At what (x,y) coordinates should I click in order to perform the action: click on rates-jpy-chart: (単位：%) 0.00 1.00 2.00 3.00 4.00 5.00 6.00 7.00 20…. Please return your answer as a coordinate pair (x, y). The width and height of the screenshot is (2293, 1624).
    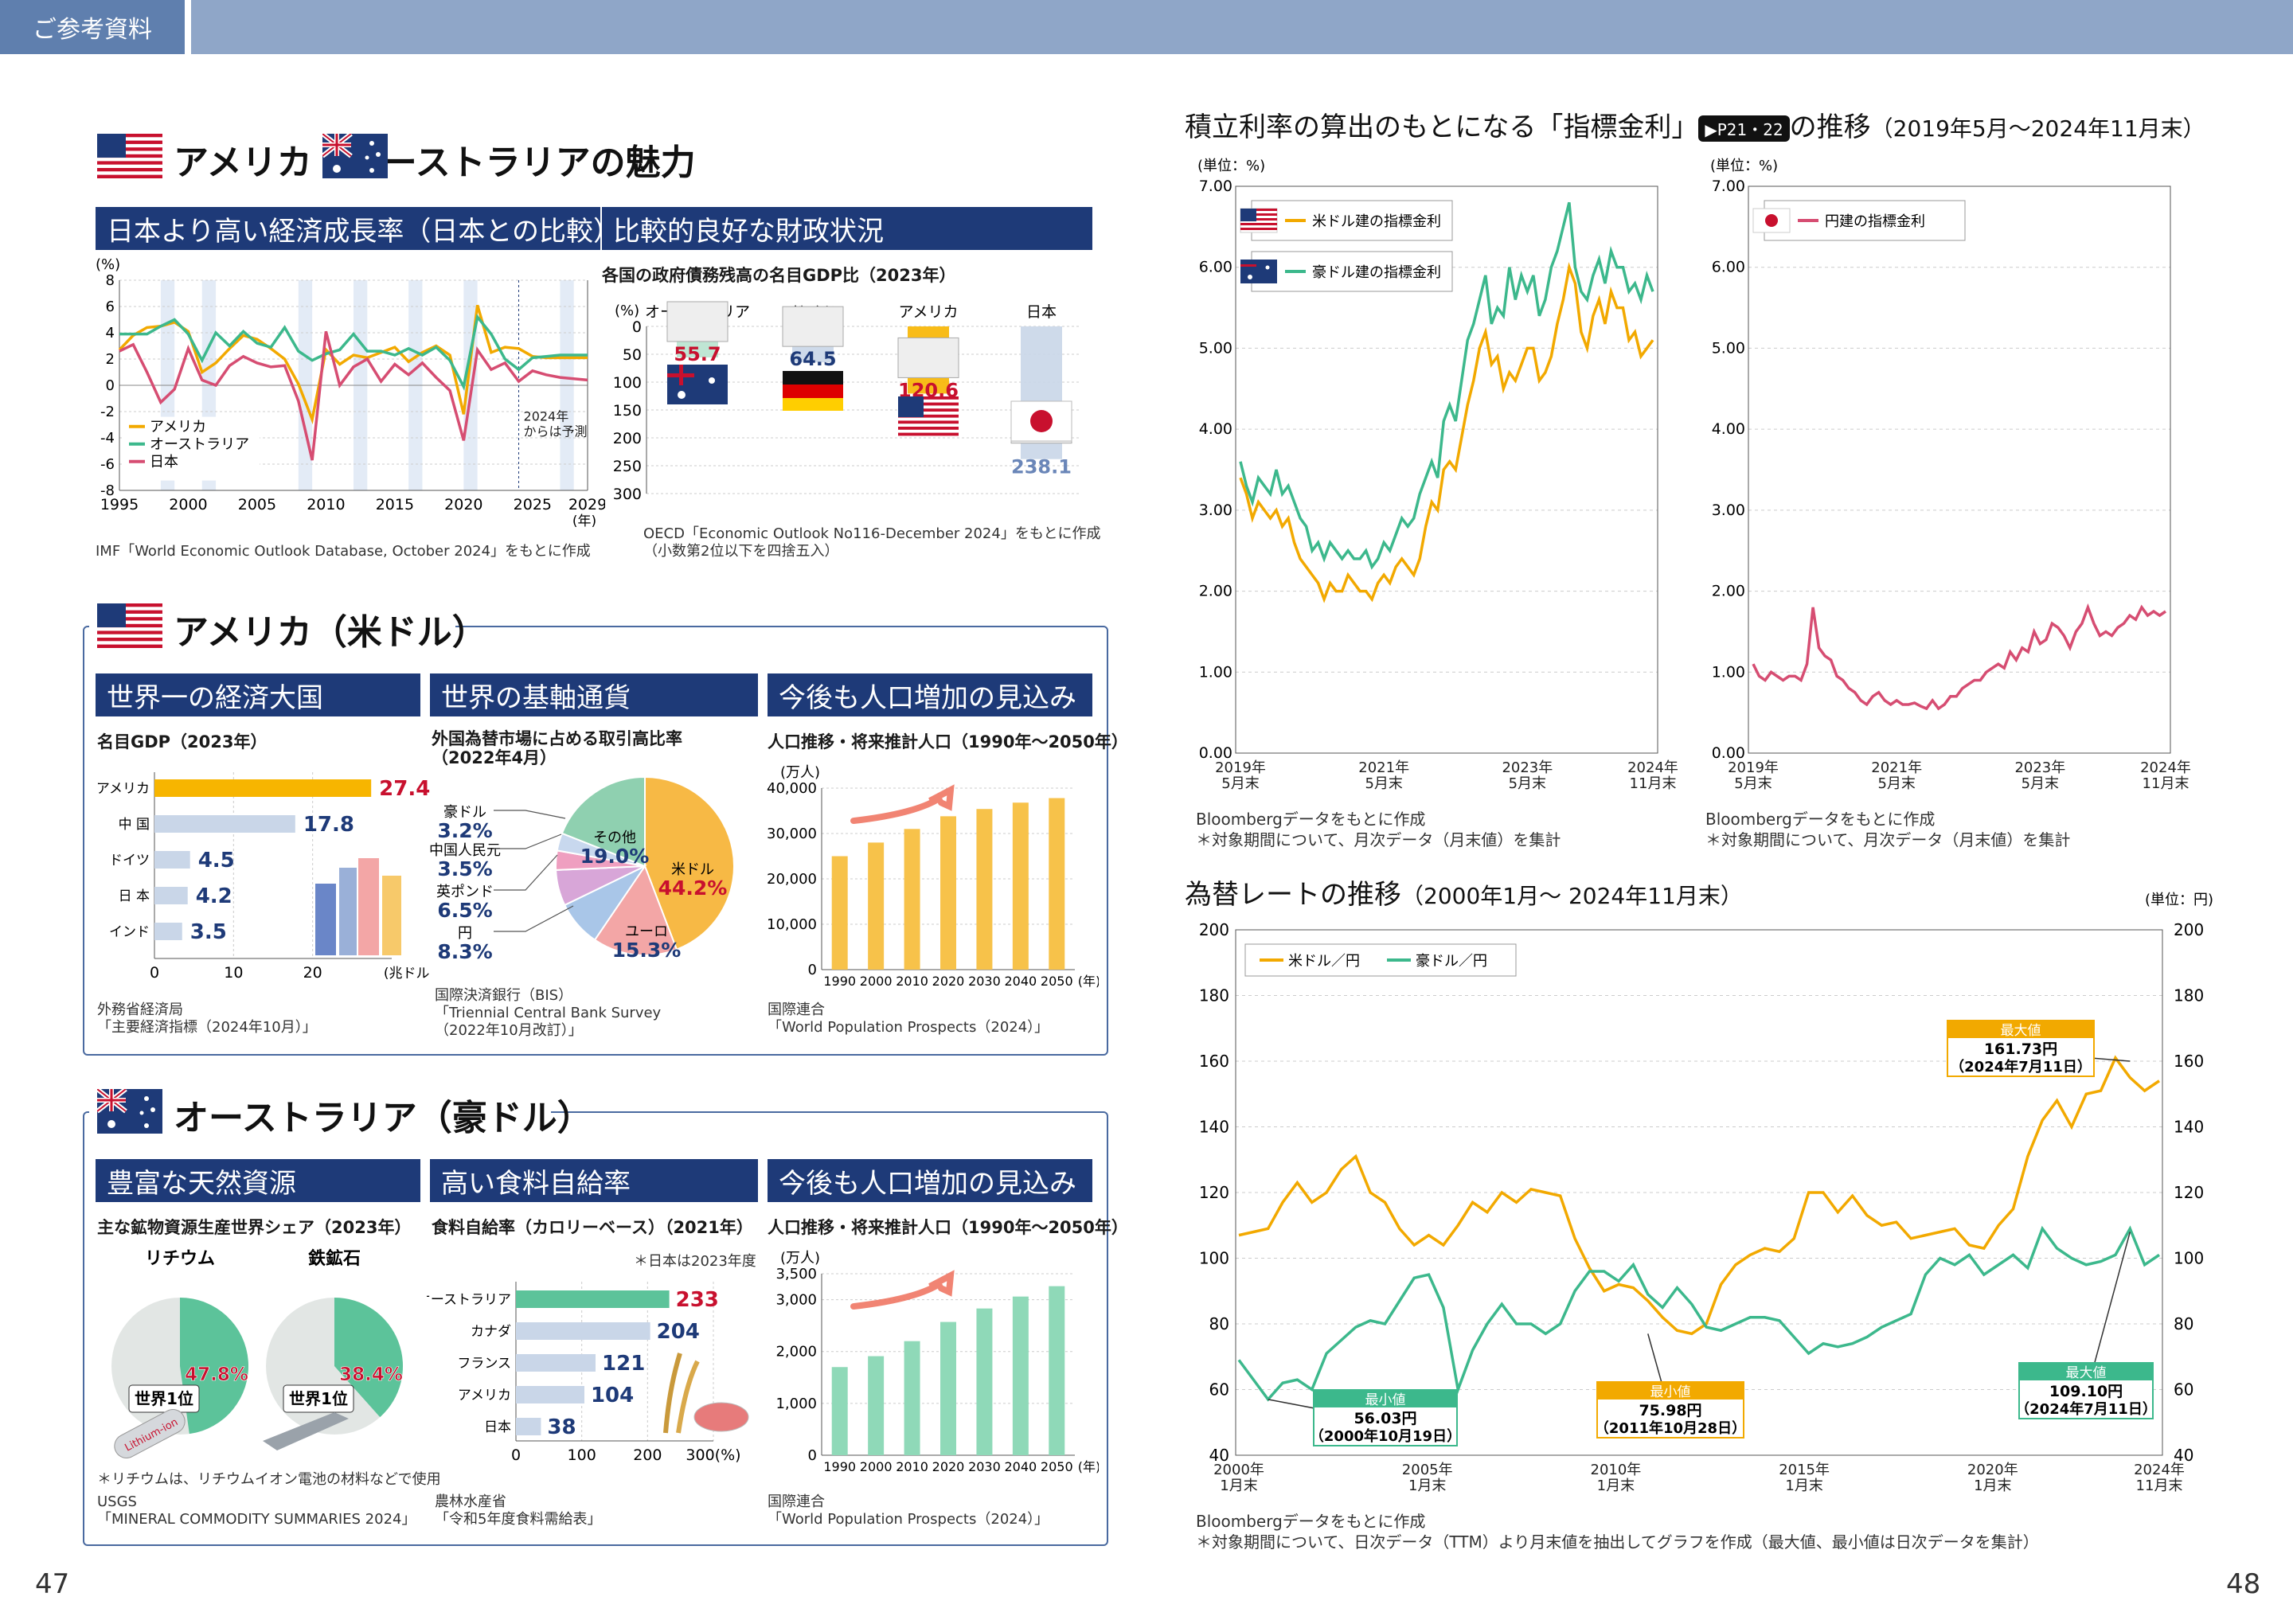
    Looking at the image, I should click on (1950, 475).